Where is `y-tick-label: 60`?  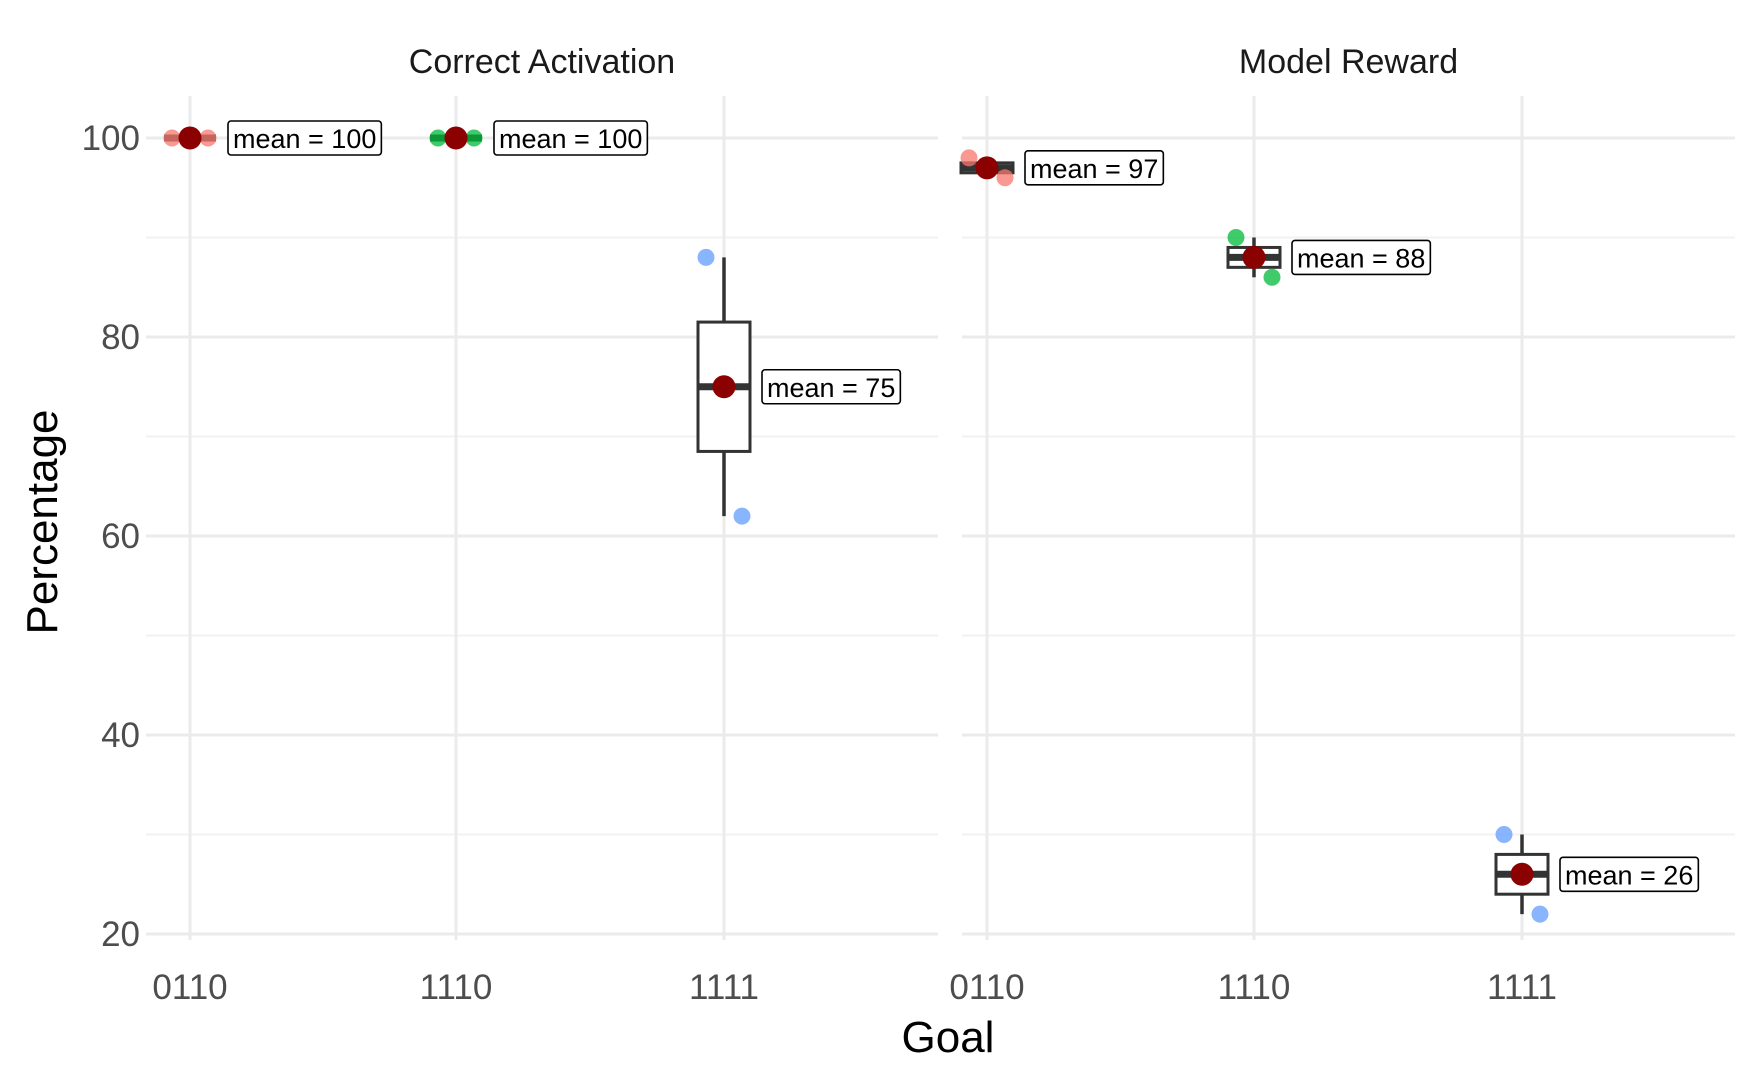
y-tick-label: 60 is located at coordinates (120, 536).